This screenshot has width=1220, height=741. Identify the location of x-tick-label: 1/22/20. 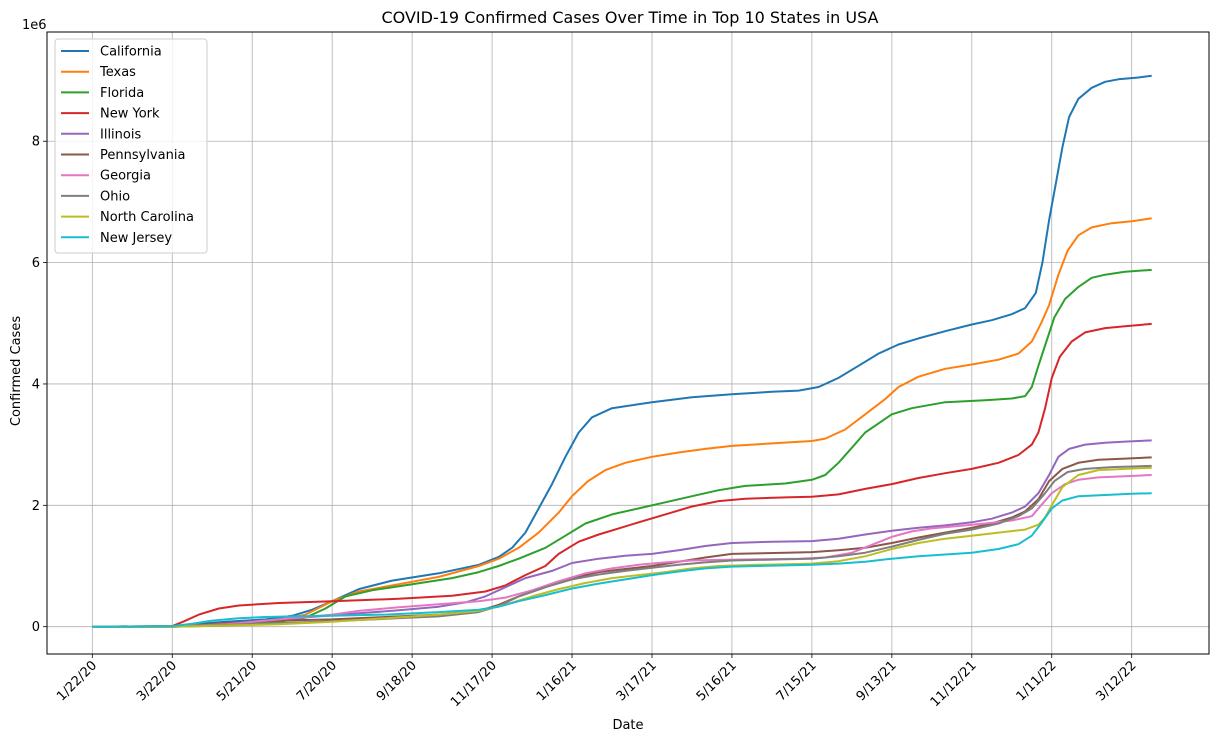
(77, 681).